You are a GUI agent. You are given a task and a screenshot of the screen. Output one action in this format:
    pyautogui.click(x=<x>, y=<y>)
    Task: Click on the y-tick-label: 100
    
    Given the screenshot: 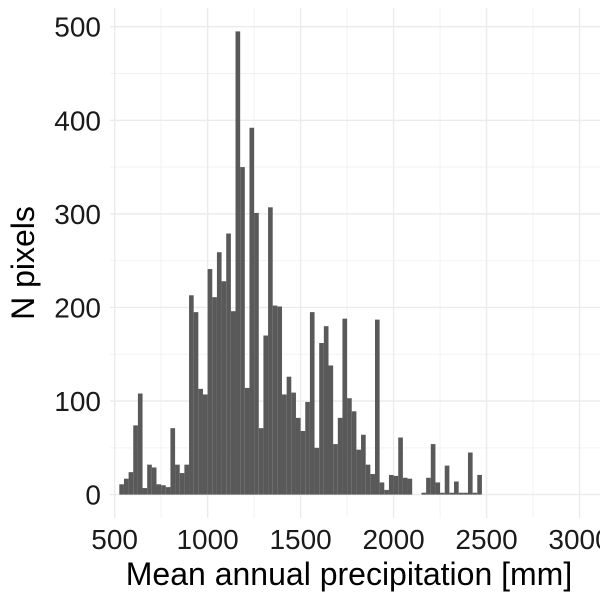 What is the action you would take?
    pyautogui.click(x=77, y=401)
    